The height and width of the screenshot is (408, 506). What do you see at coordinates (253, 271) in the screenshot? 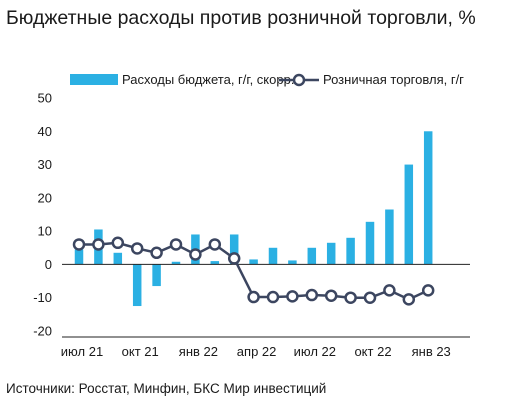
I see `line-series` at bounding box center [253, 271].